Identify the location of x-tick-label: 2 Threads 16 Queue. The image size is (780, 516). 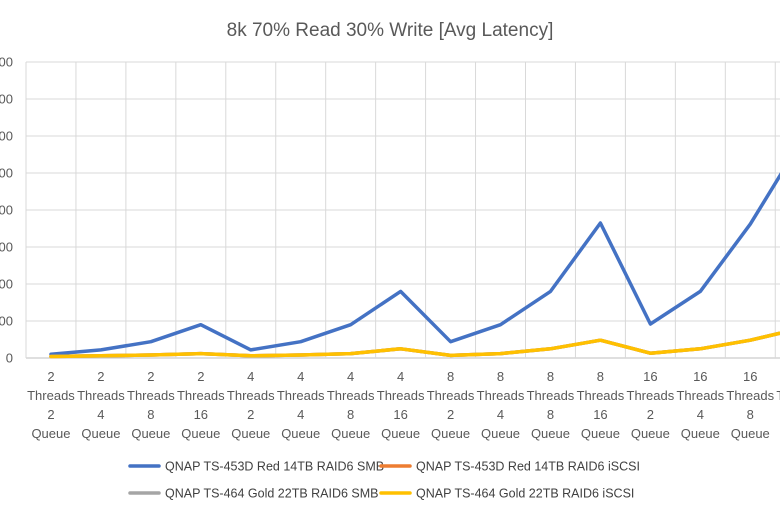
(201, 405).